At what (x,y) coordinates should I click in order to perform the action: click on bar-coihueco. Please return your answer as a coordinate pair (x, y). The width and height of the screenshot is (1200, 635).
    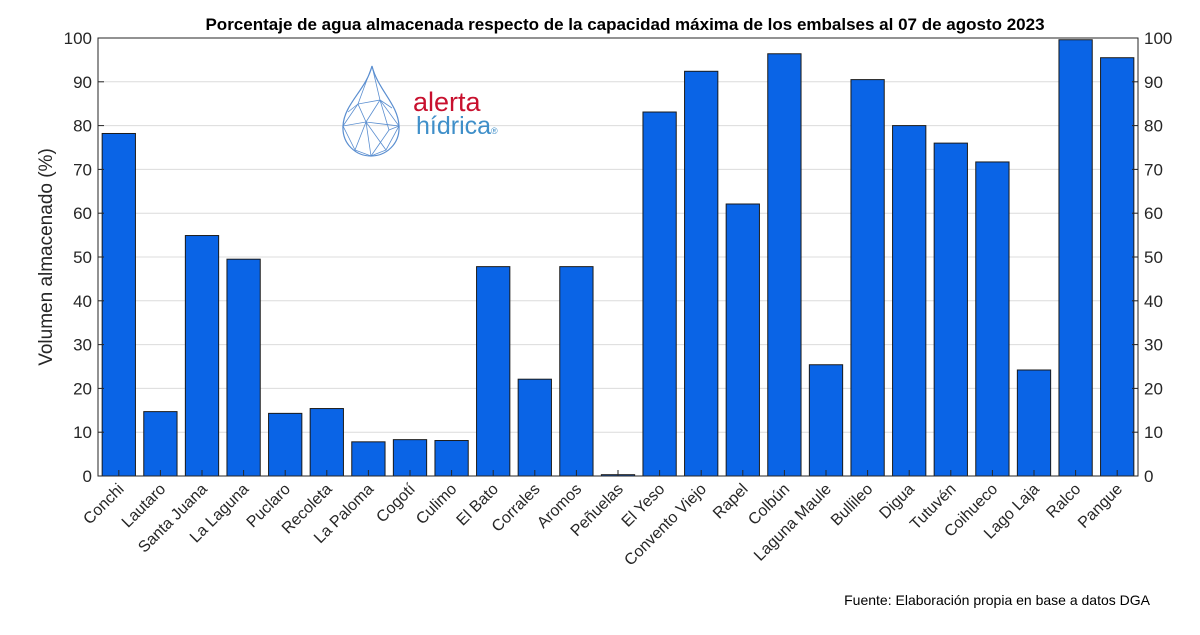
    Looking at the image, I should click on (992, 319).